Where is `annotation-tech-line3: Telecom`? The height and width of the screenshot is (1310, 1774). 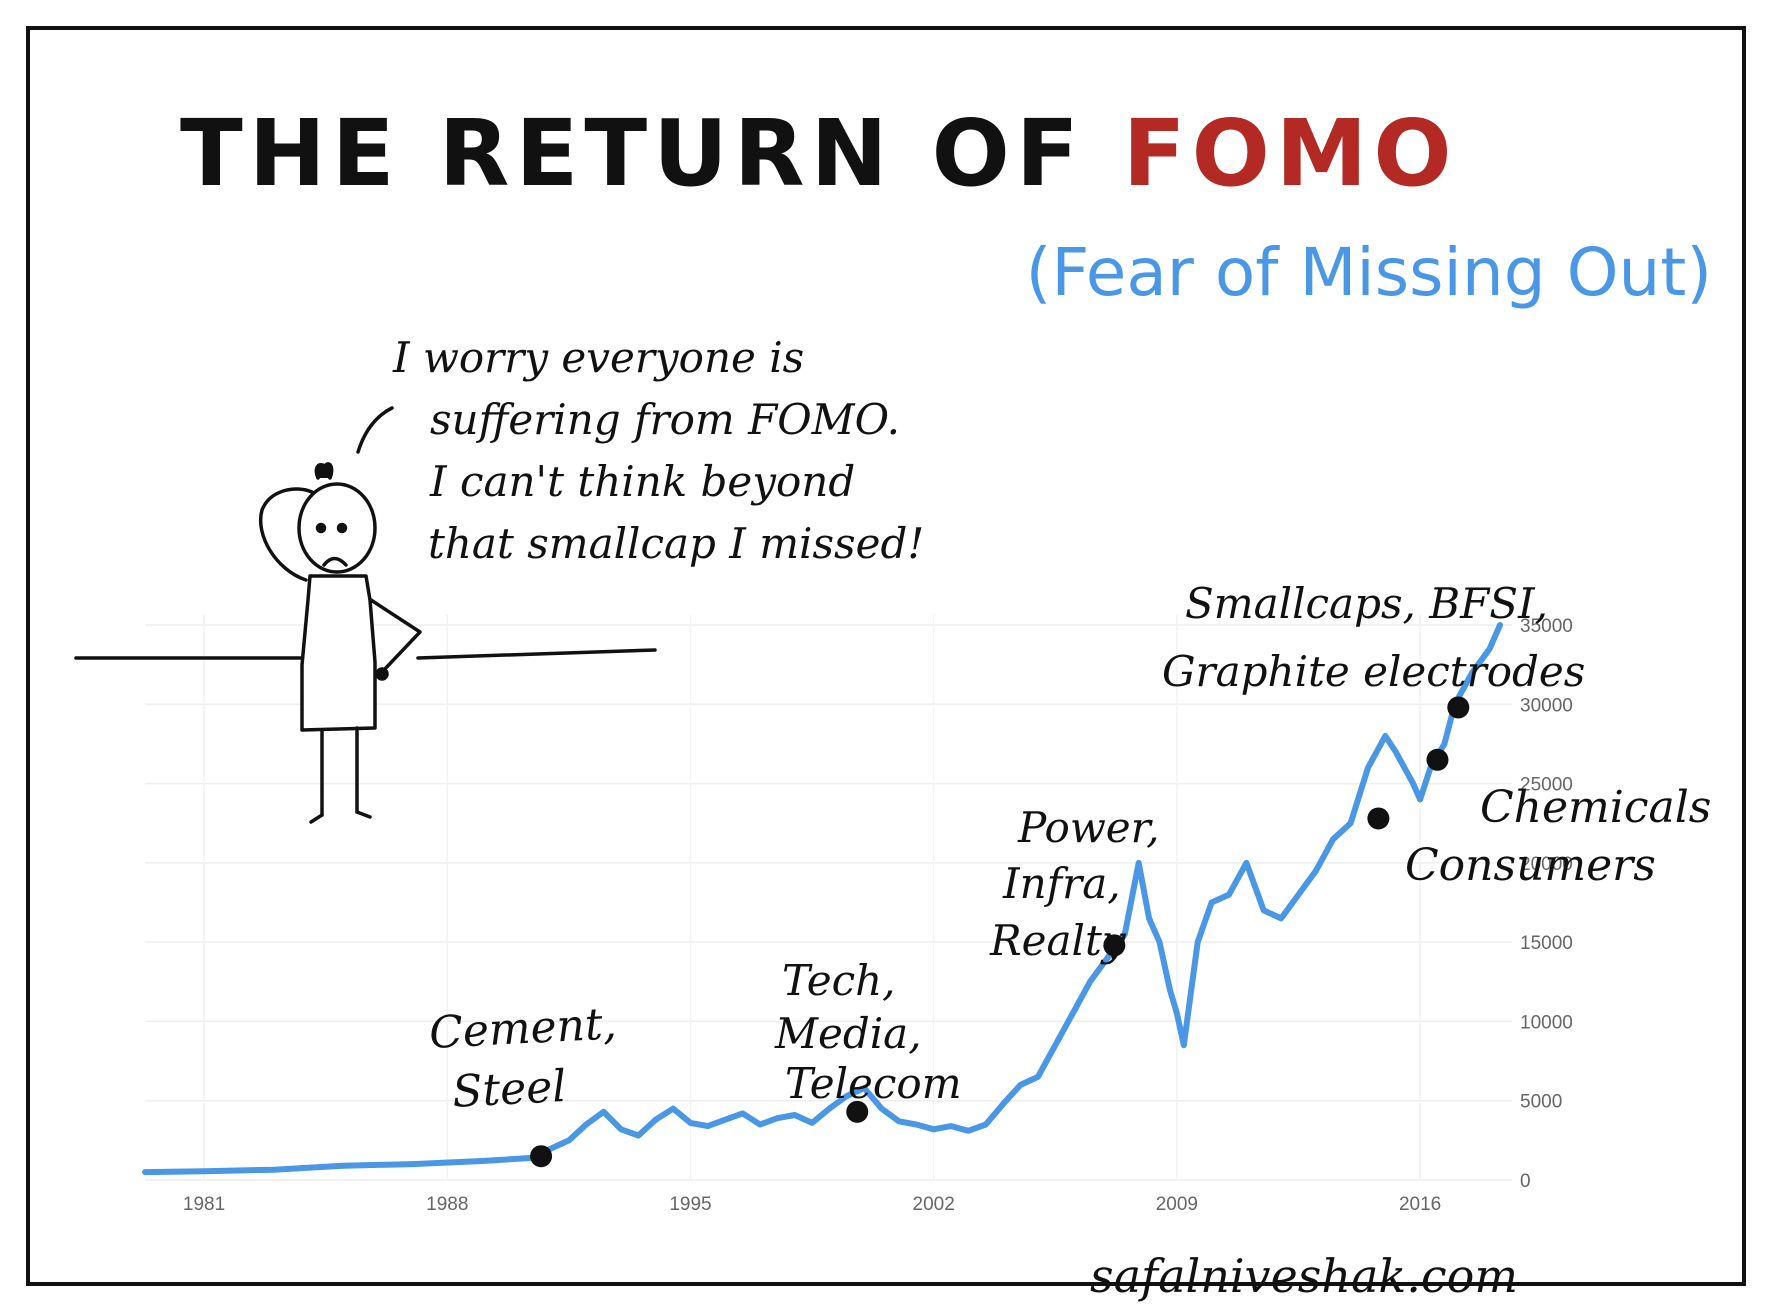 annotation-tech-line3: Telecom is located at coordinates (873, 1083).